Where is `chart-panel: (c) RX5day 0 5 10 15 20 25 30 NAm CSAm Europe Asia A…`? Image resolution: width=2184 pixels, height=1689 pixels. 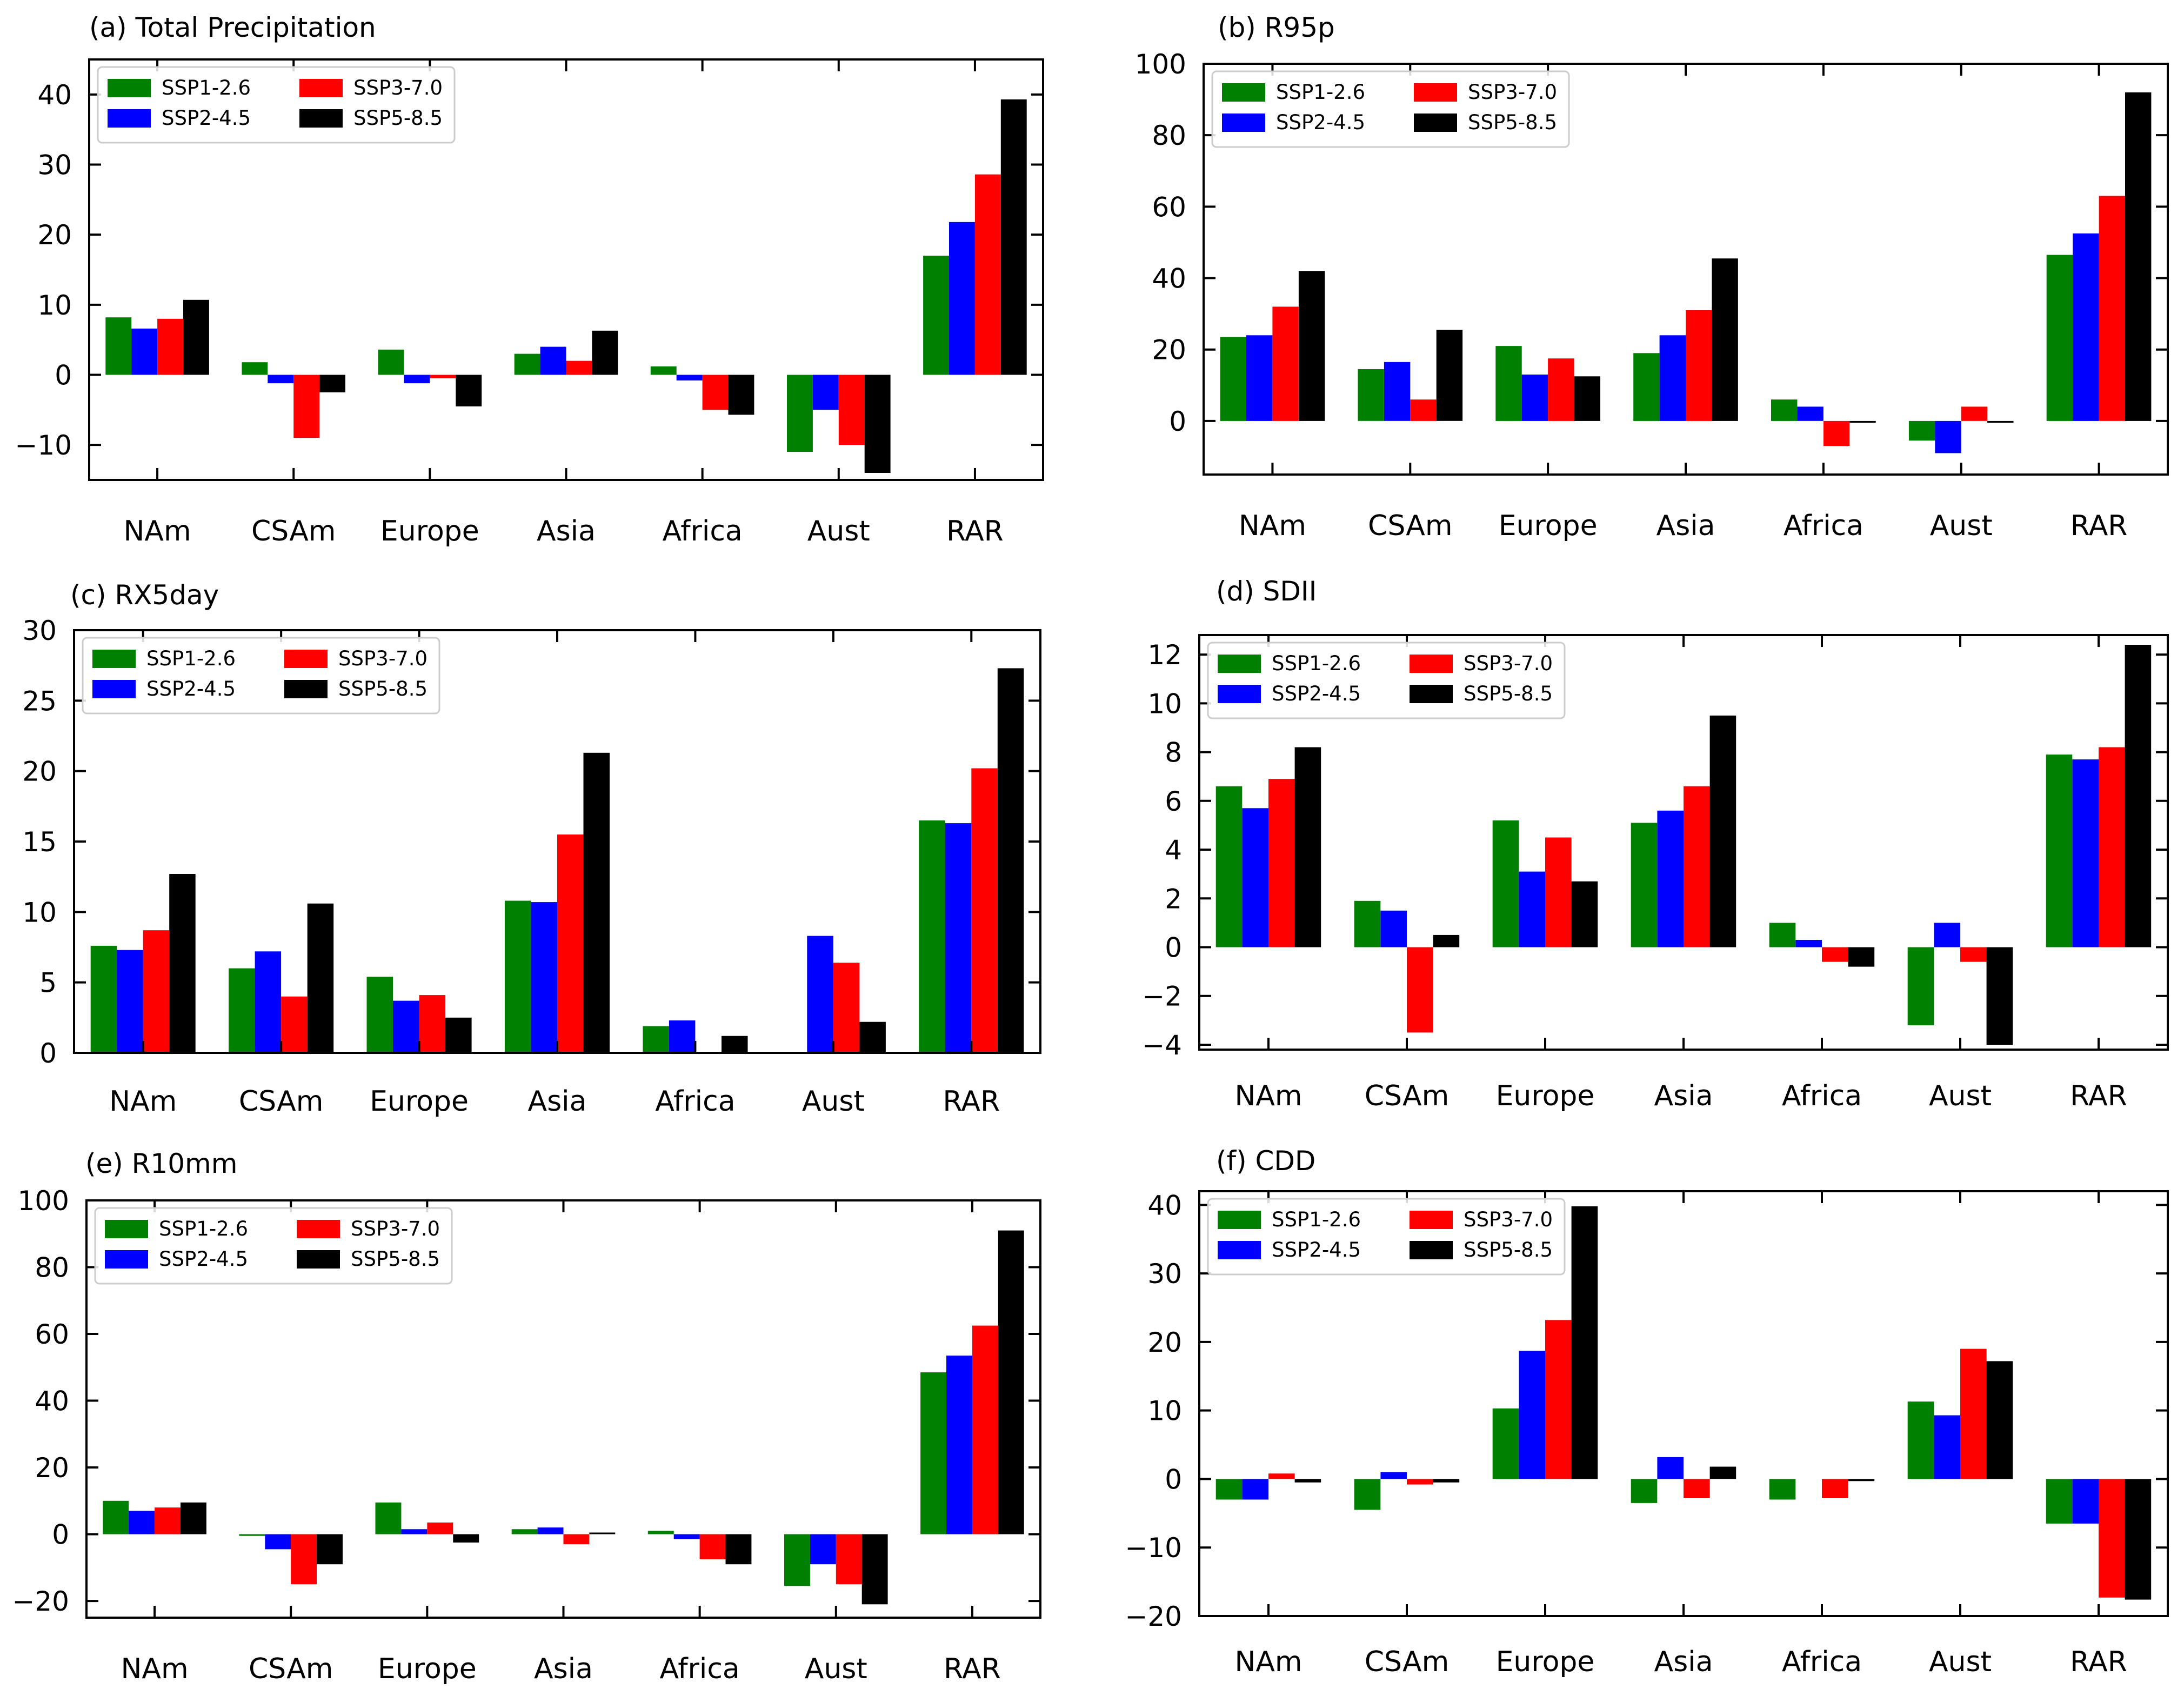 chart-panel: (c) RX5day 0 5 10 15 20 25 30 NAm CSAm Europe Asia A… is located at coordinates (531, 848).